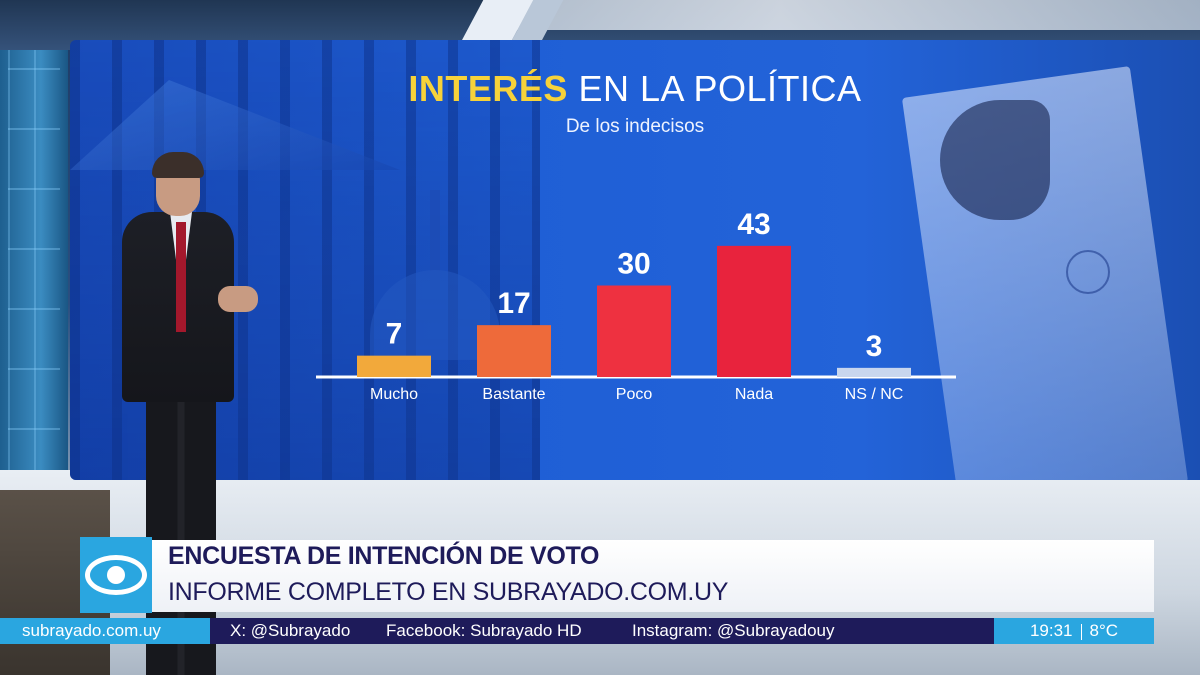 This screenshot has width=1200, height=675. What do you see at coordinates (850, 15) in the screenshot?
I see `ceiling-light-panel` at bounding box center [850, 15].